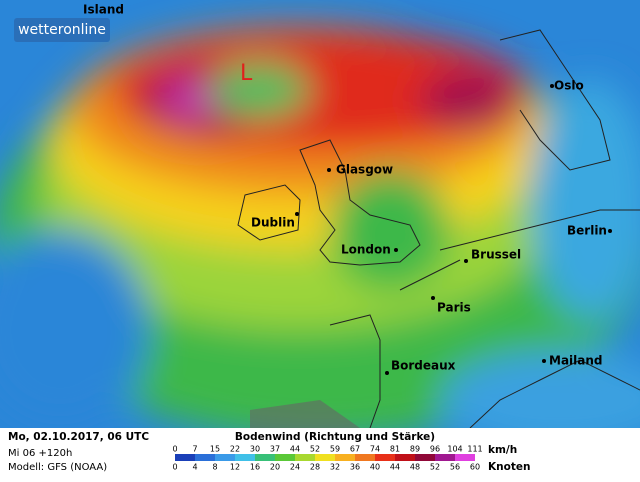 Image resolution: width=640 pixels, height=482 pixels. I want to click on kmh-label: 67, so click(355, 449).